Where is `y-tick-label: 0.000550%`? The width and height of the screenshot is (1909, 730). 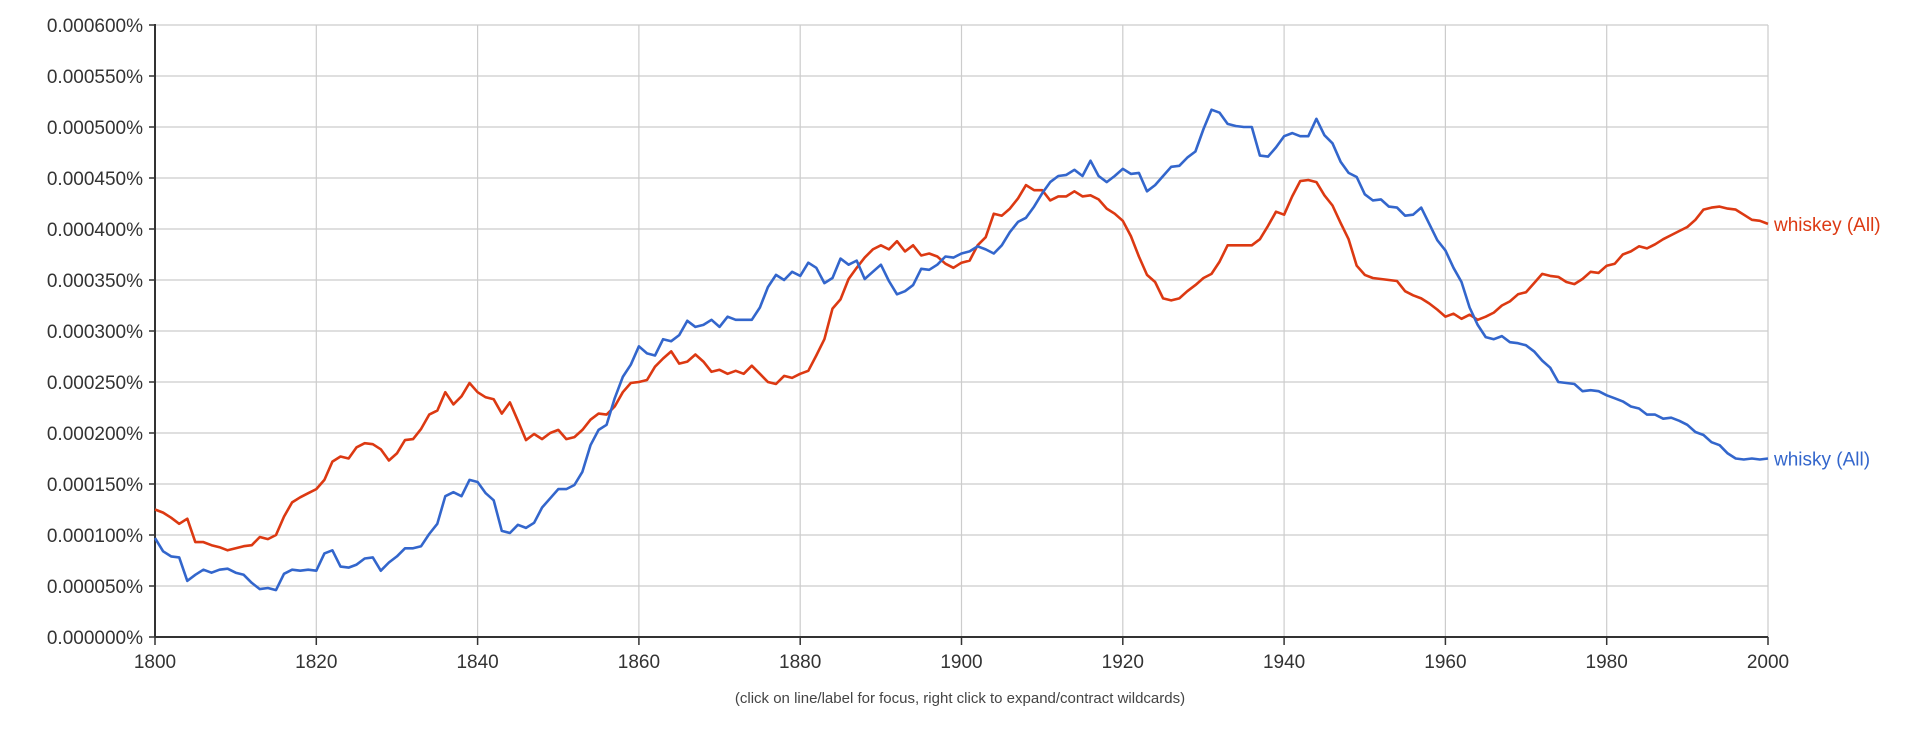 y-tick-label: 0.000550% is located at coordinates (95, 77).